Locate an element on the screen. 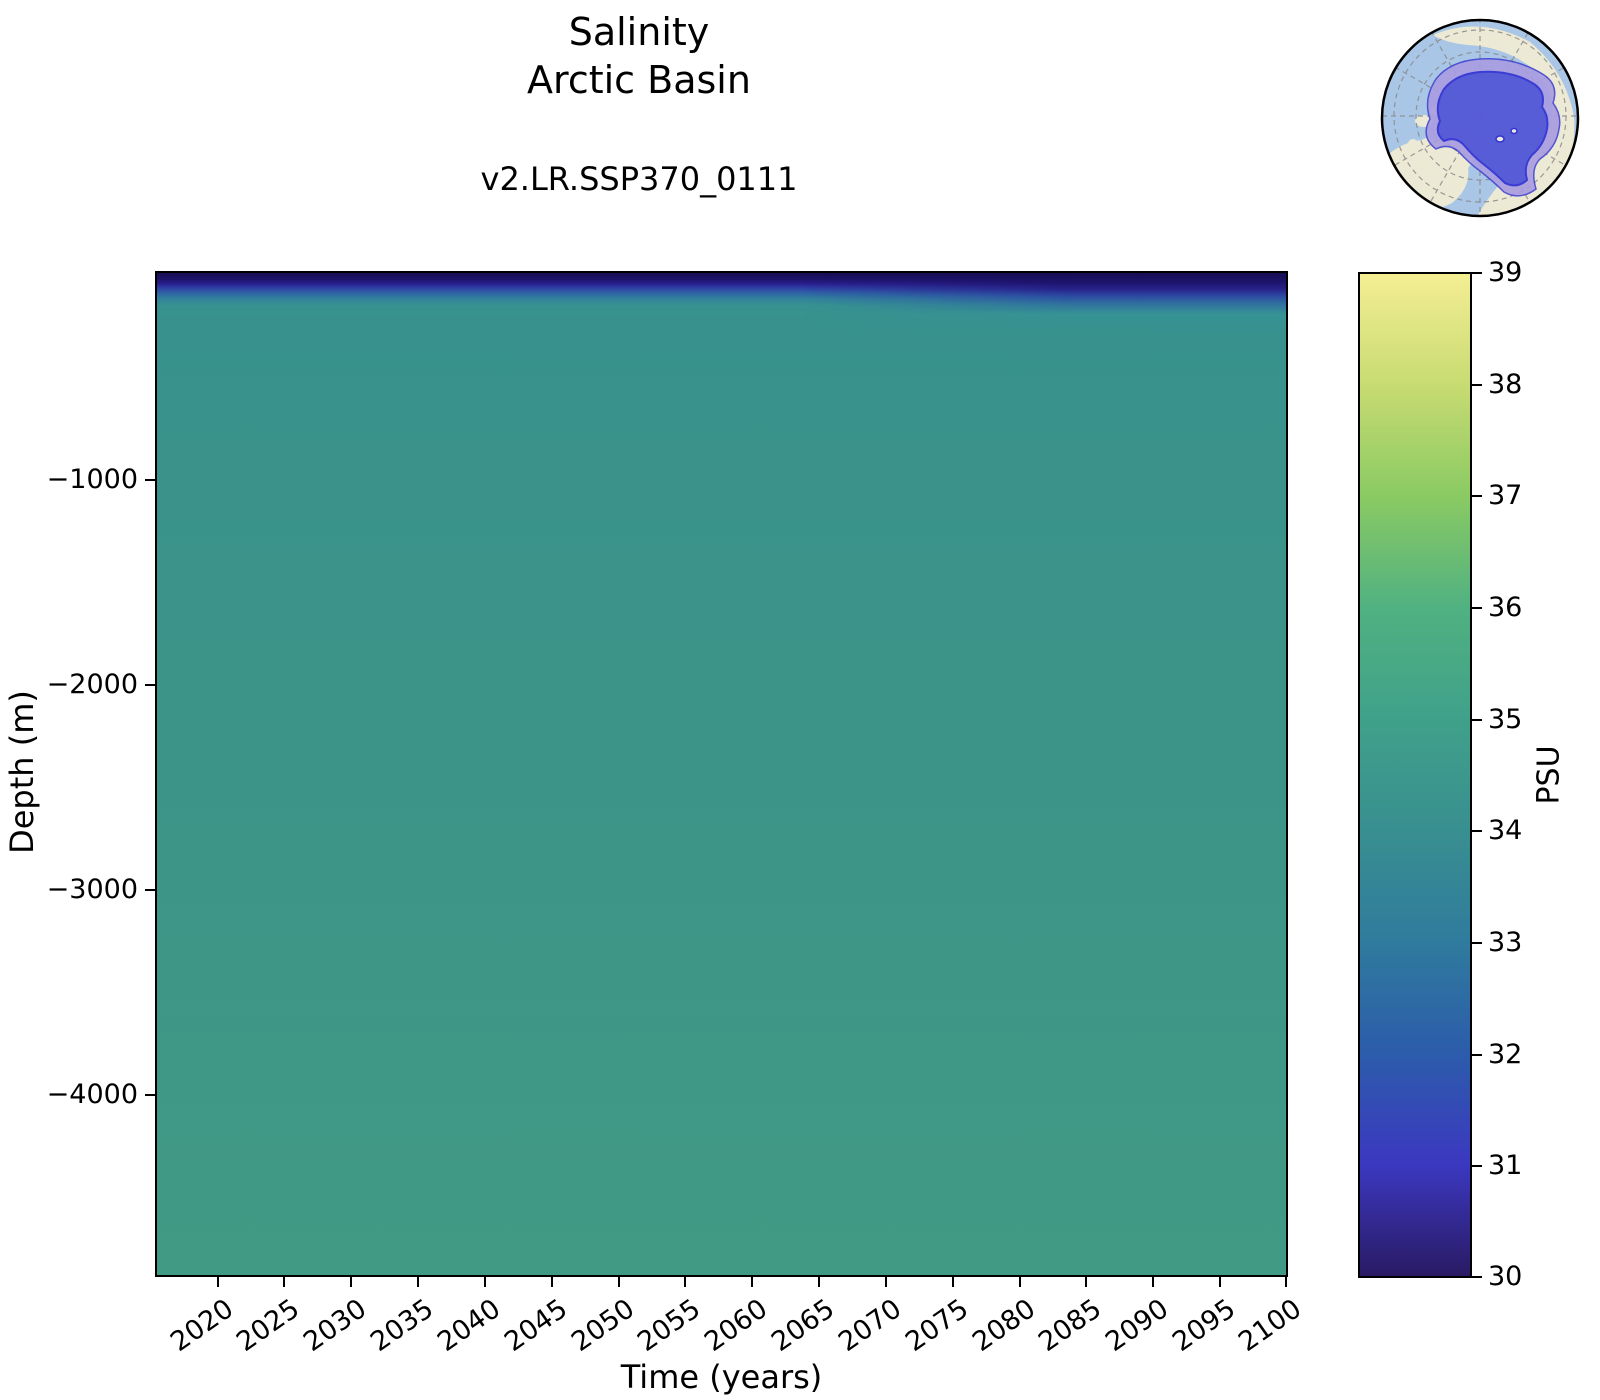 The image size is (1600, 1400). y-axis-title: Depth (m) is located at coordinates (22, 772).